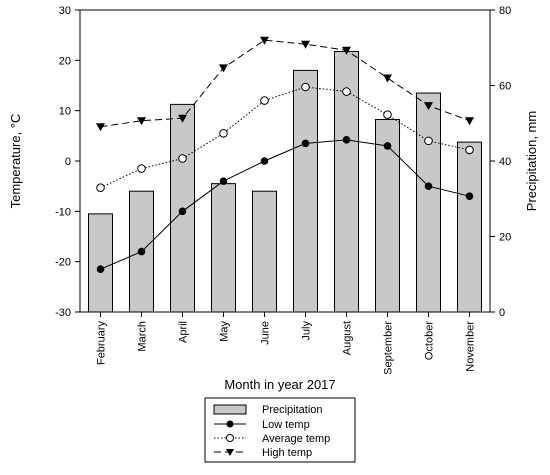 This screenshot has width=550, height=475. I want to click on y-tick-label-10: 10, so click(65, 112).